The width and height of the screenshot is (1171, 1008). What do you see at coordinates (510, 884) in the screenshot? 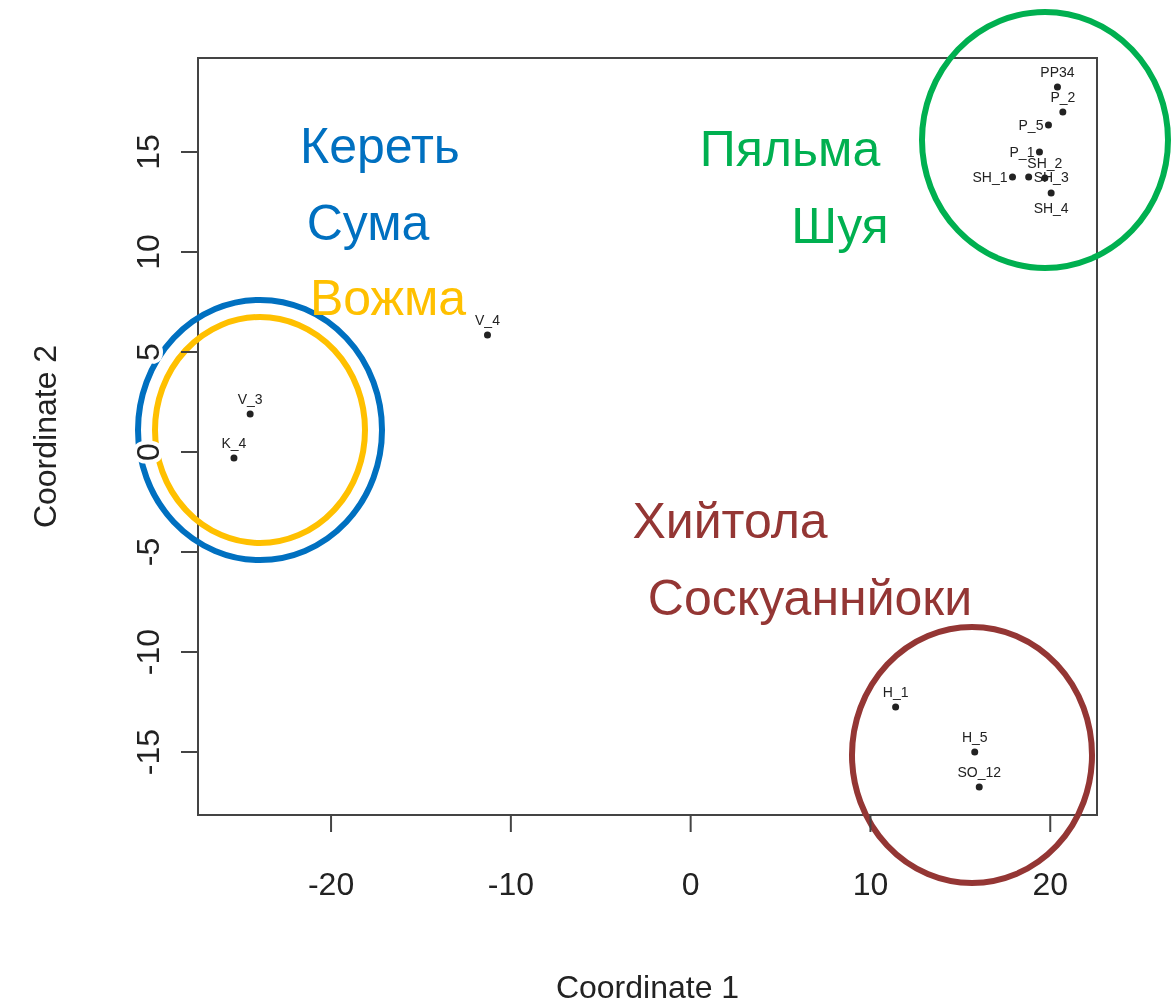
I see `x-tick-label: -10` at bounding box center [510, 884].